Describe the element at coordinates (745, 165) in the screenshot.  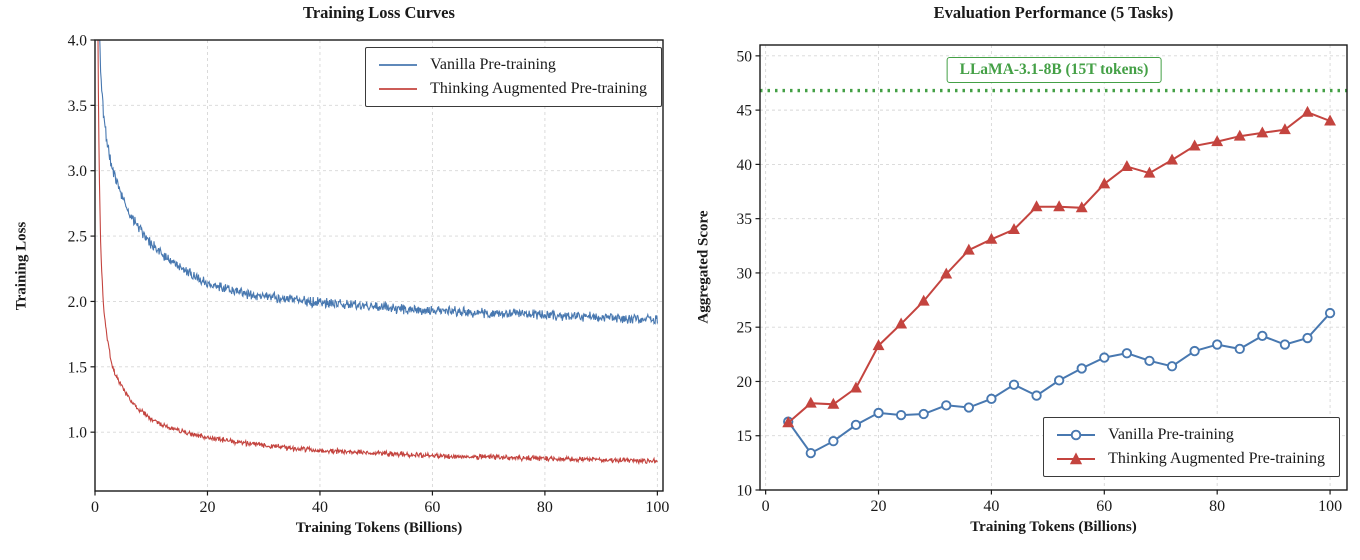
I see `y-tick-label: 40` at that location.